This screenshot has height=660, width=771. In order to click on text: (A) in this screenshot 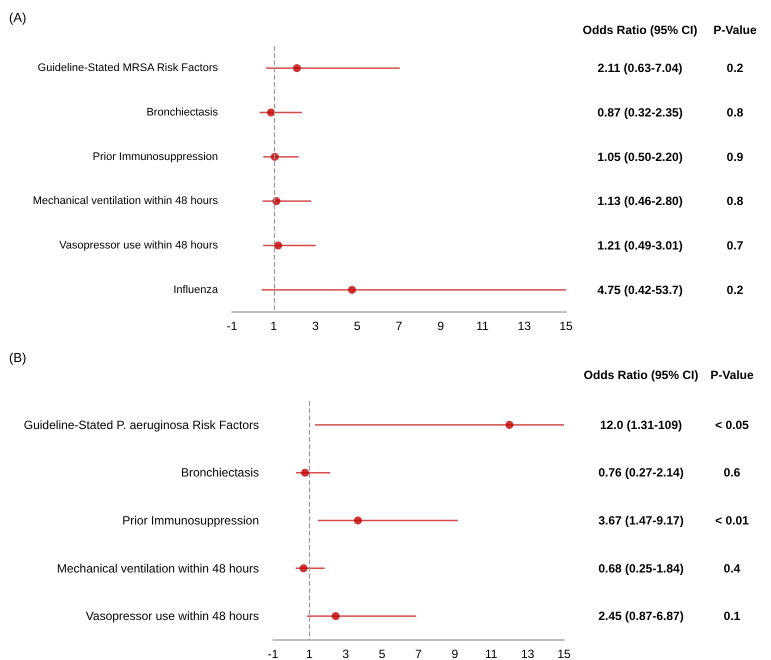, I will do `click(17, 17)`.